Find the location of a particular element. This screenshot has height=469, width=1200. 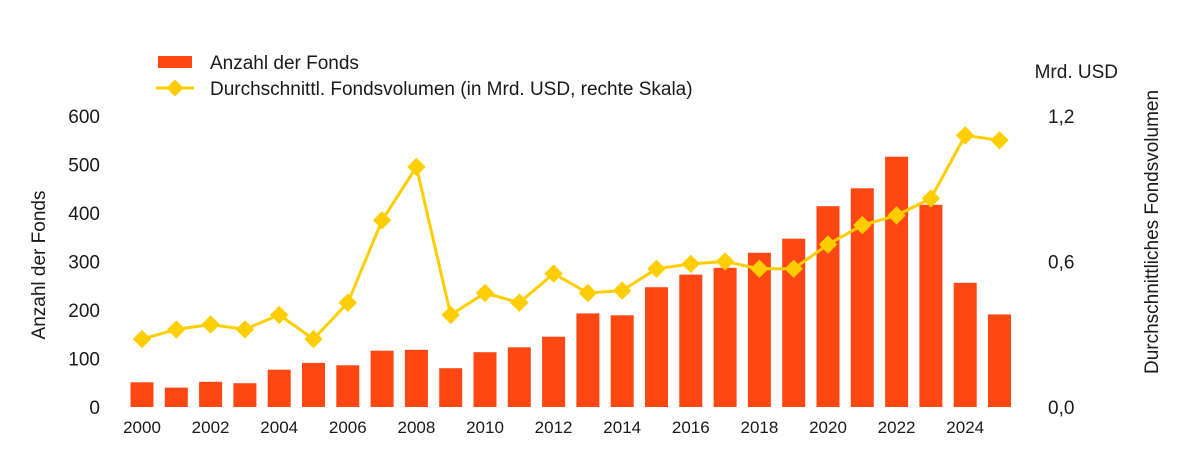

bar-2007 is located at coordinates (382, 378).